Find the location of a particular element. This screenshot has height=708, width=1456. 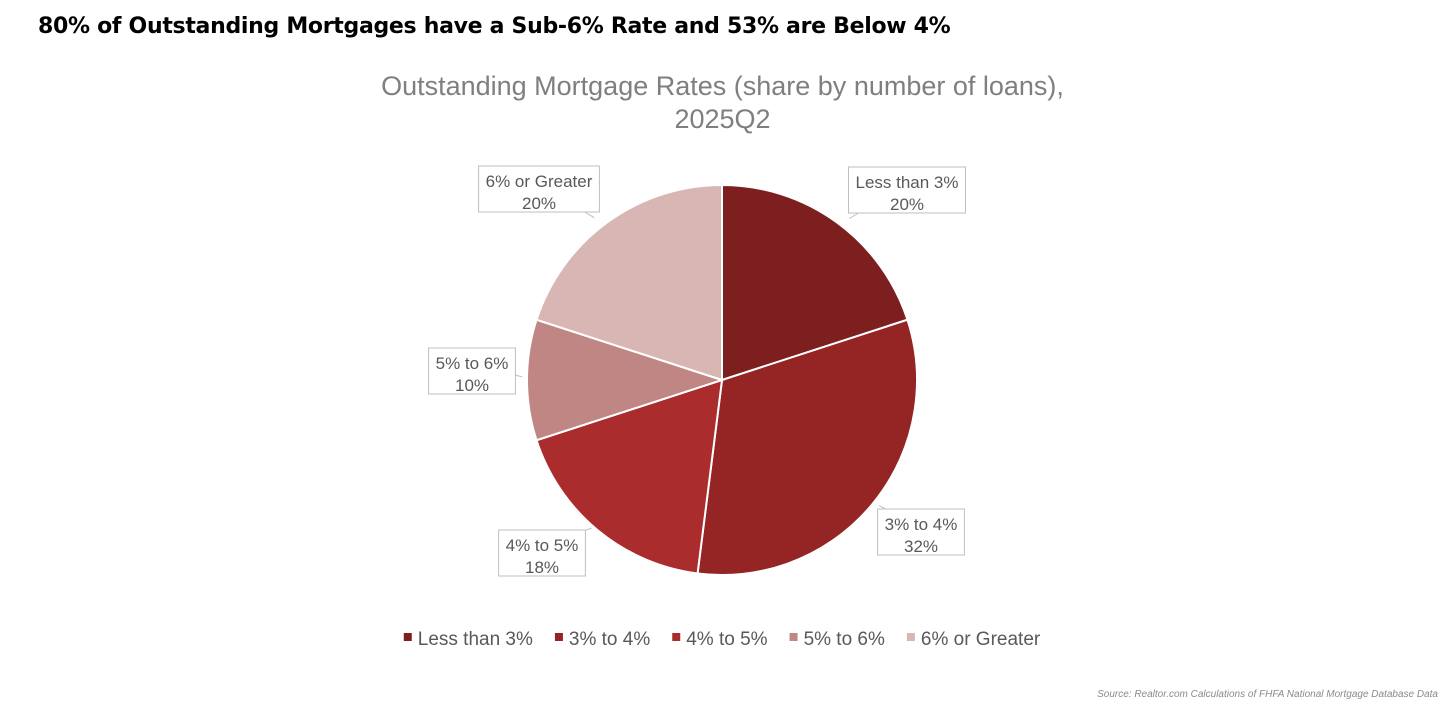

label-category: Less than 3% is located at coordinates (906, 182).